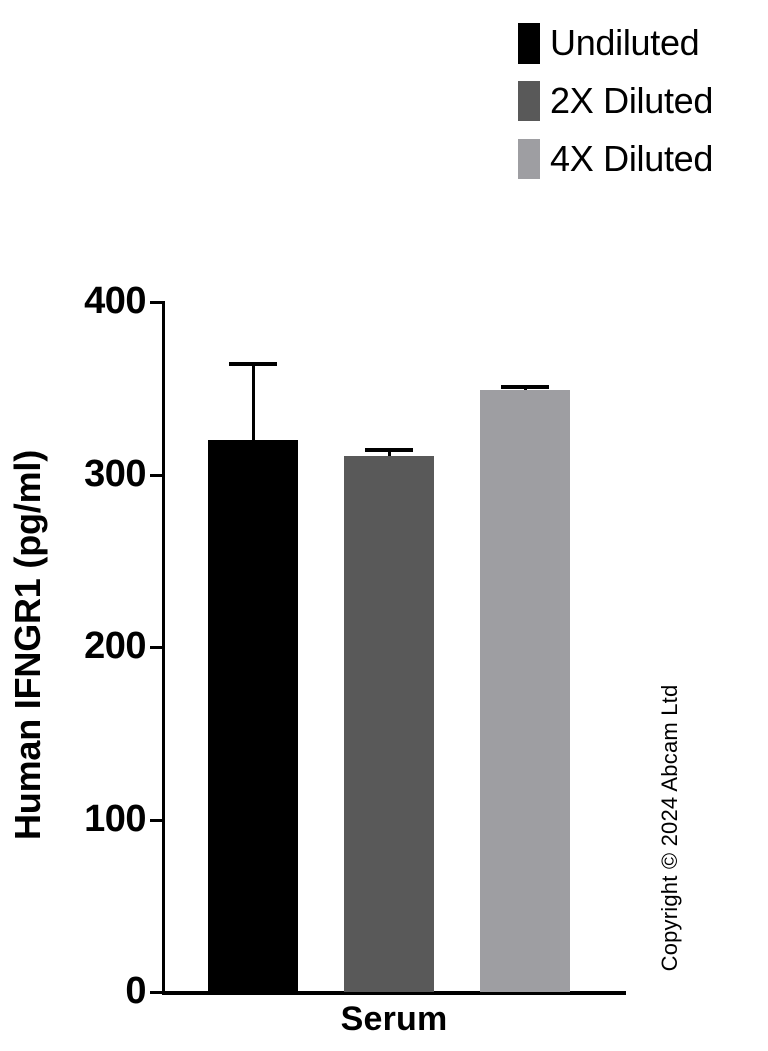 This screenshot has height=1051, width=768. I want to click on y-axis-title-text: Human IFNGR1 (pg/ml), so click(27, 645).